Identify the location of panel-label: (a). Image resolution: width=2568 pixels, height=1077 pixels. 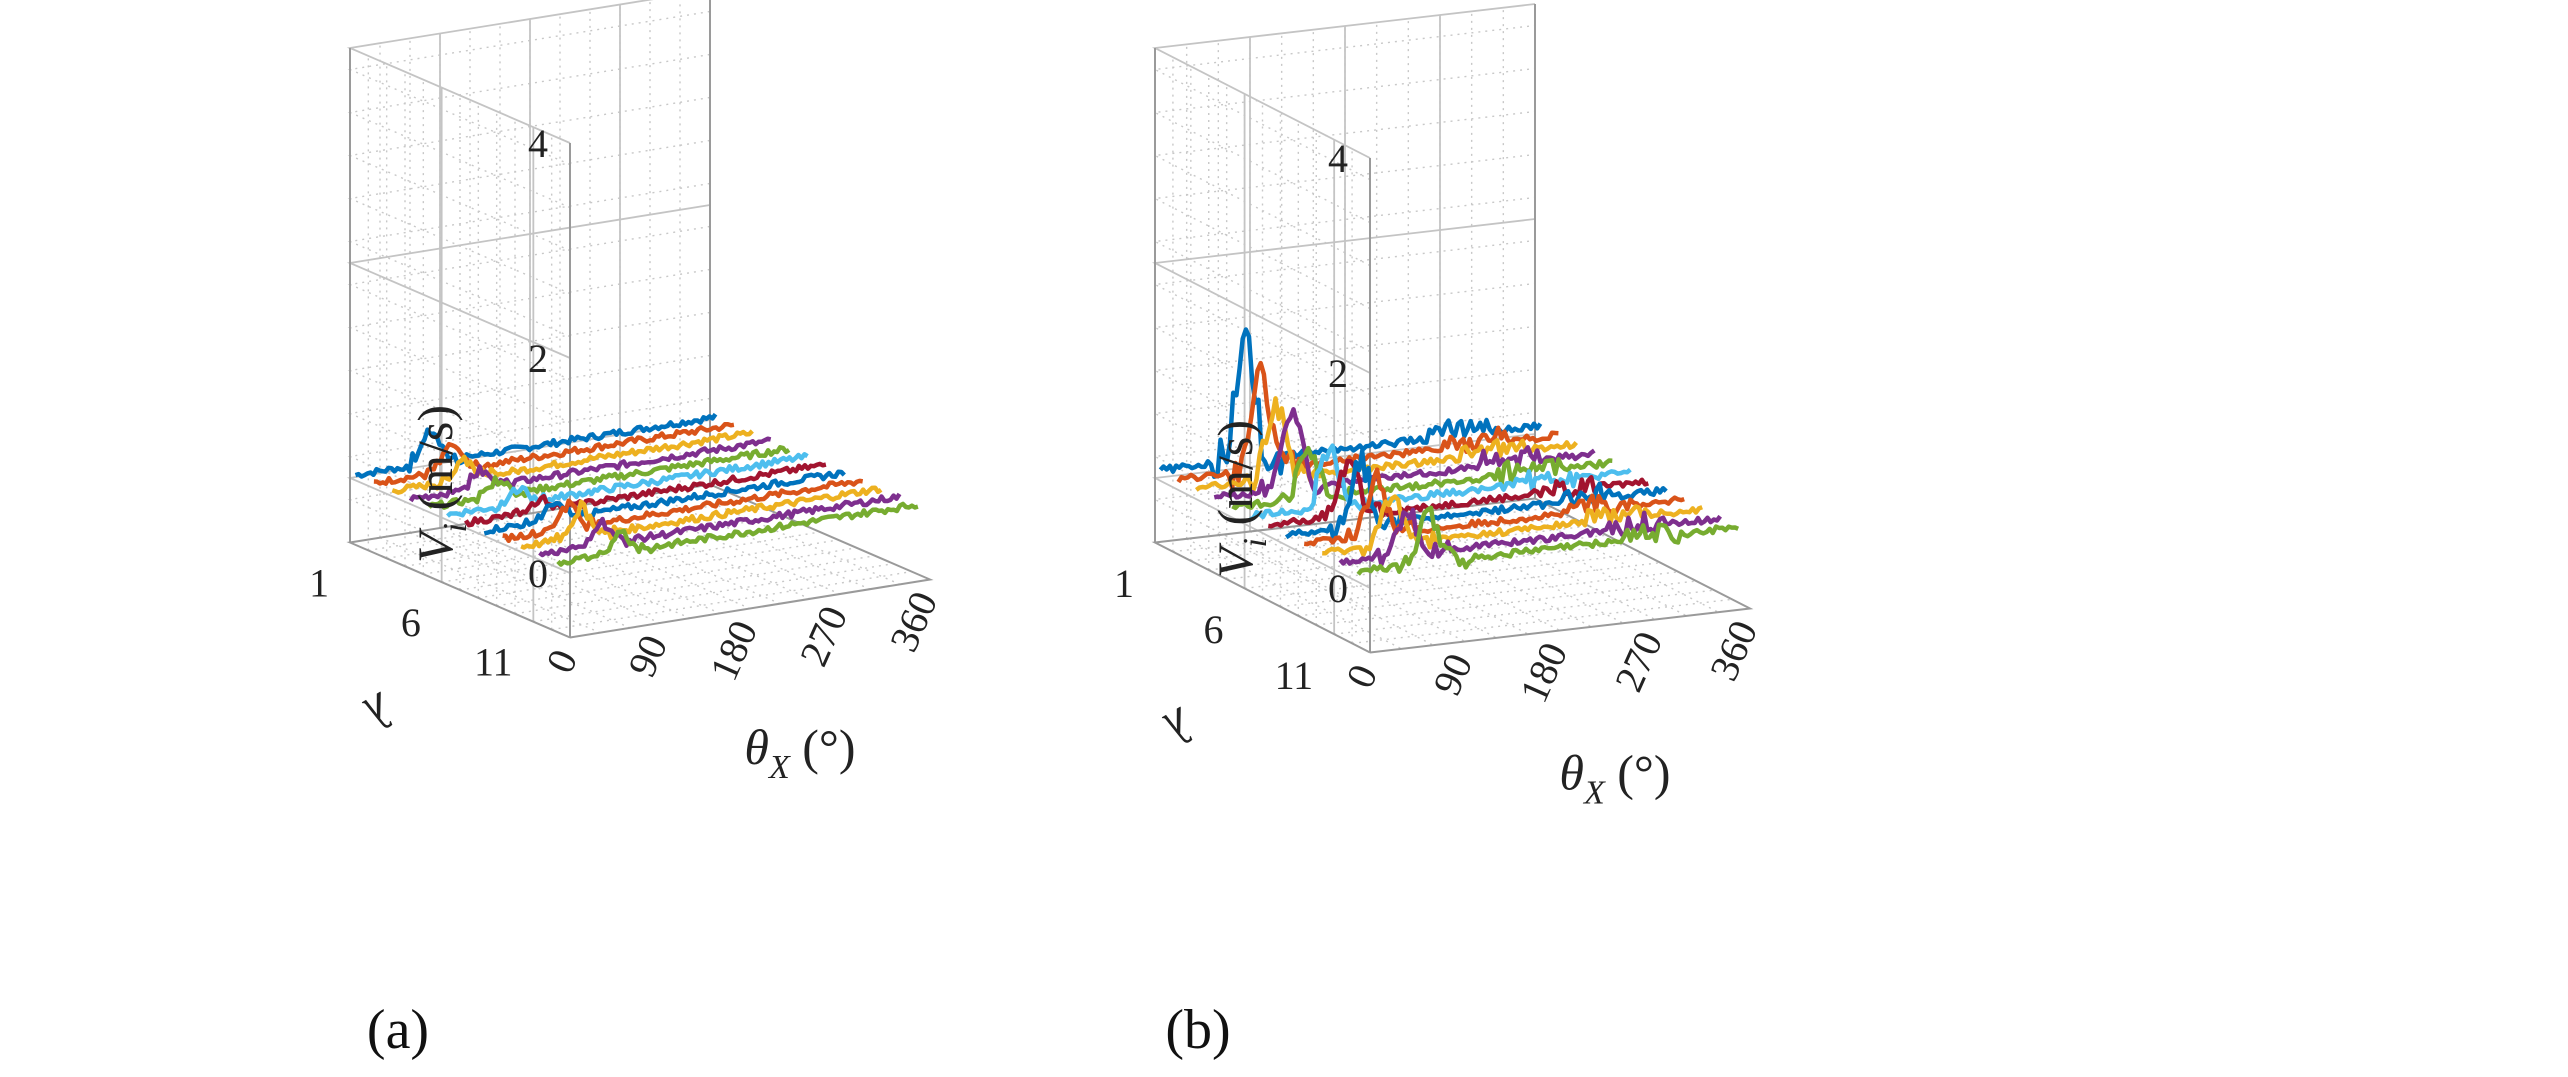
(398, 1030).